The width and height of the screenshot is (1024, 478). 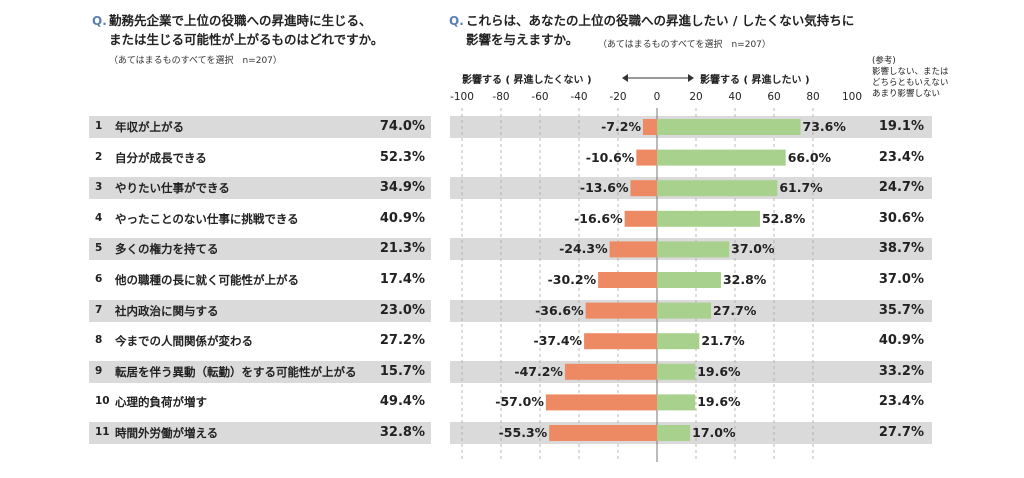 What do you see at coordinates (906, 94) in the screenshot?
I see `reference-header-line4: あまり影響しない` at bounding box center [906, 94].